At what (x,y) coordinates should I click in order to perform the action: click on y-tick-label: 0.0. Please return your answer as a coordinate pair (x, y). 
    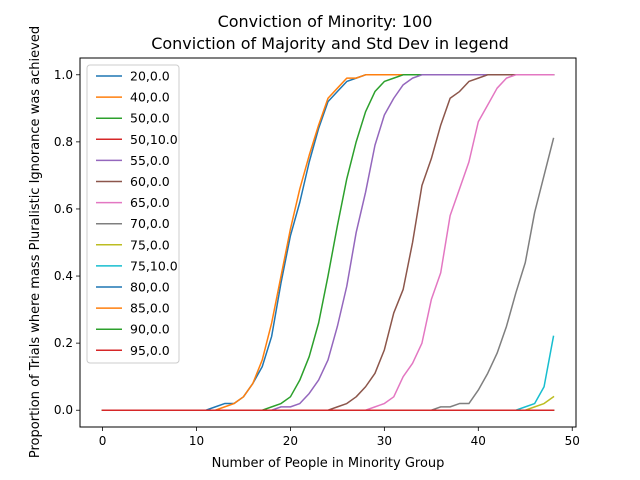
    Looking at the image, I should click on (63, 410).